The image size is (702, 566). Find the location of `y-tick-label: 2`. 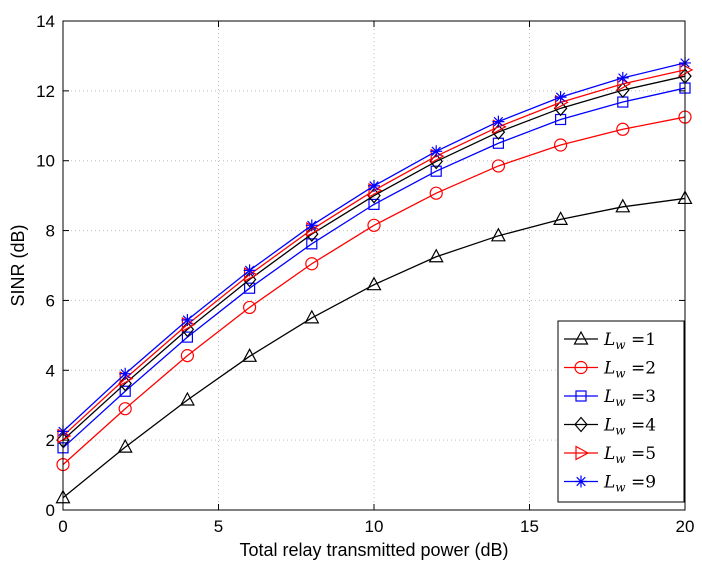

y-tick-label: 2 is located at coordinates (50, 440).